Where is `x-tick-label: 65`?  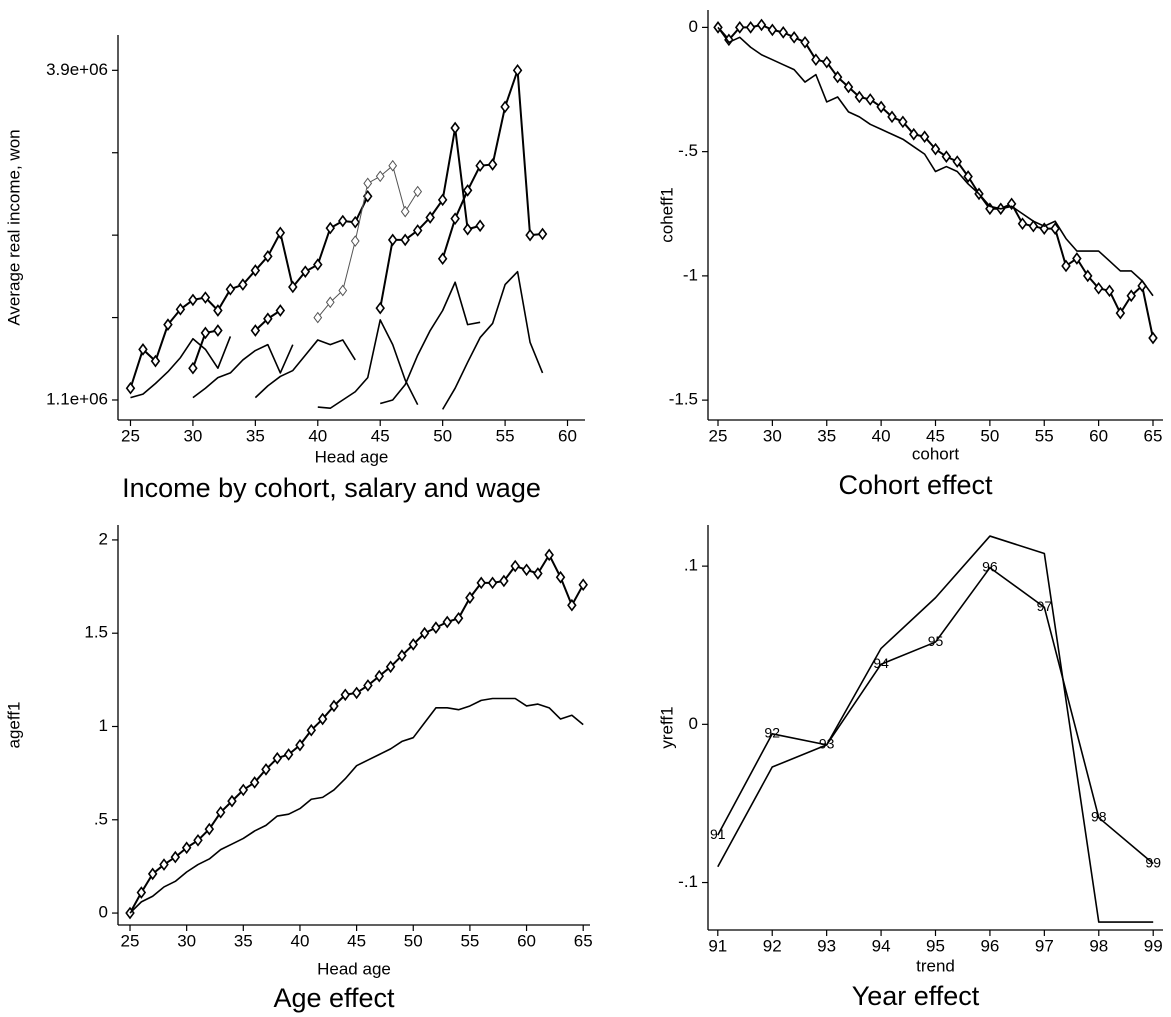 x-tick-label: 65 is located at coordinates (1153, 435).